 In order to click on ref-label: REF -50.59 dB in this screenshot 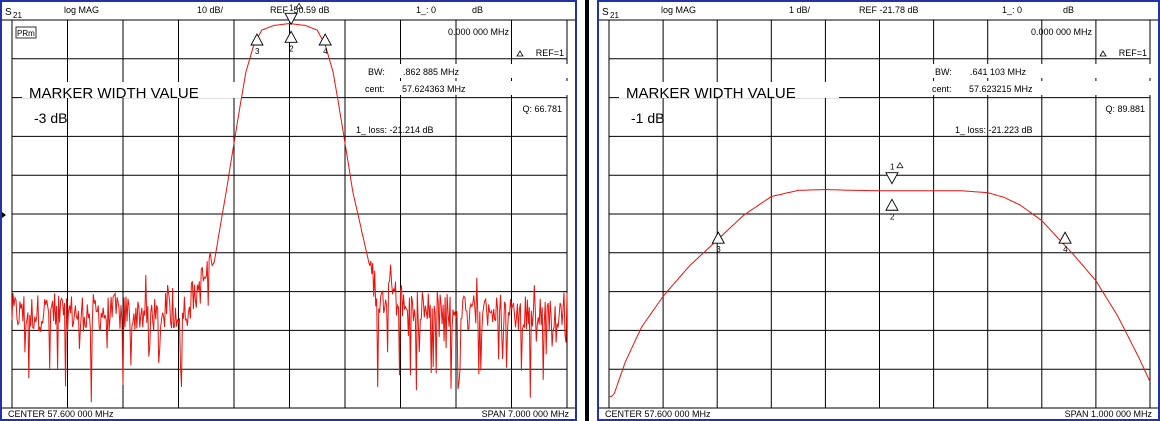, I will do `click(300, 10)`.